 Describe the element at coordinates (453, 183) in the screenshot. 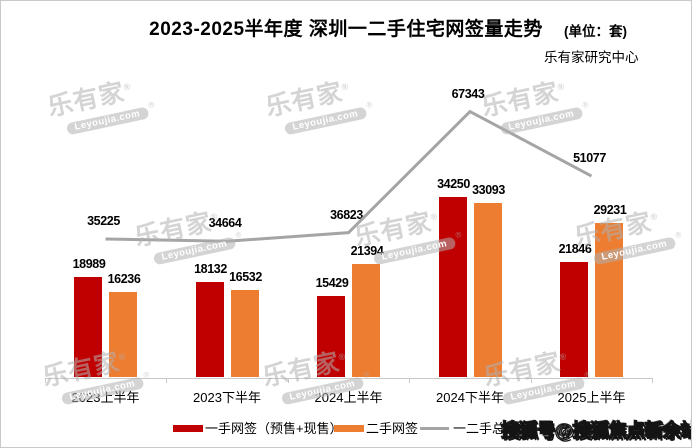

I see `bar-value-label-first-hand: 34250` at that location.